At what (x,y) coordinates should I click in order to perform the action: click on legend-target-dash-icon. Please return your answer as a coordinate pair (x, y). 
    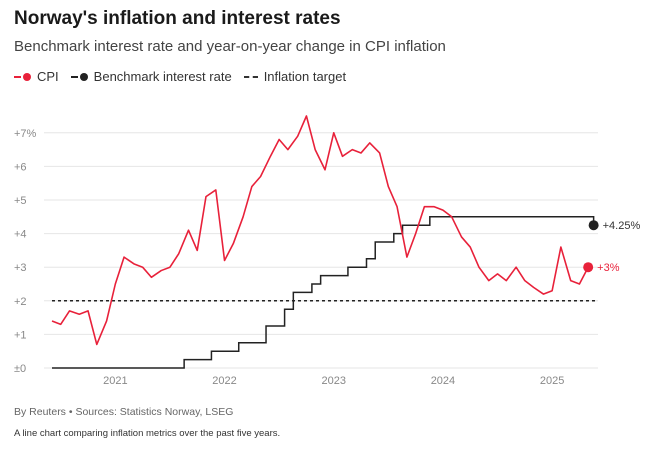
    Looking at the image, I should click on (250, 76).